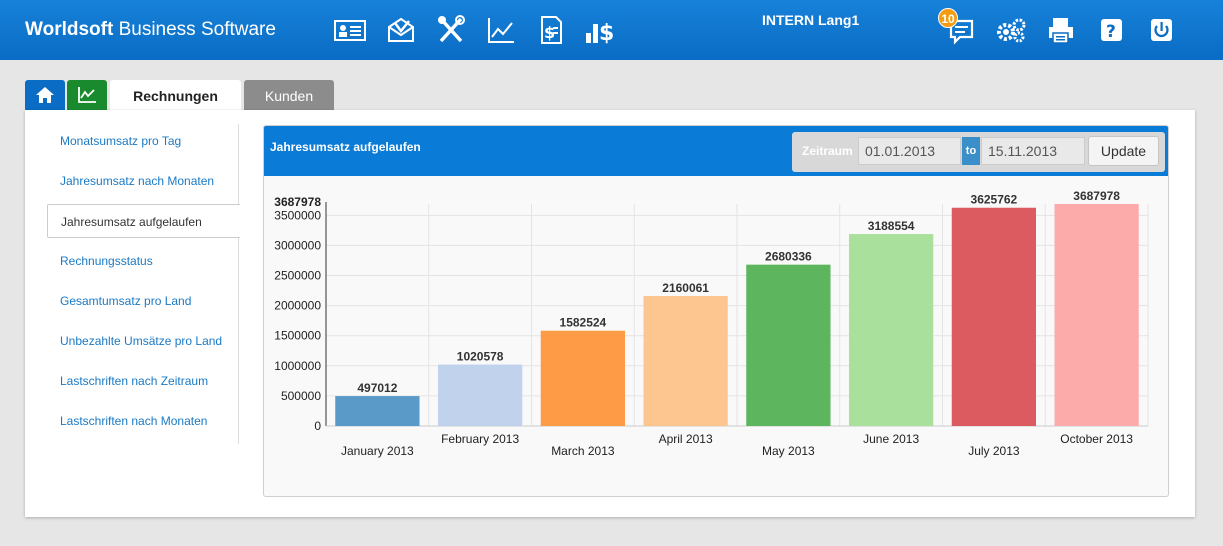  Describe the element at coordinates (994, 451) in the screenshot. I see `x-category-label: July 2013` at that location.